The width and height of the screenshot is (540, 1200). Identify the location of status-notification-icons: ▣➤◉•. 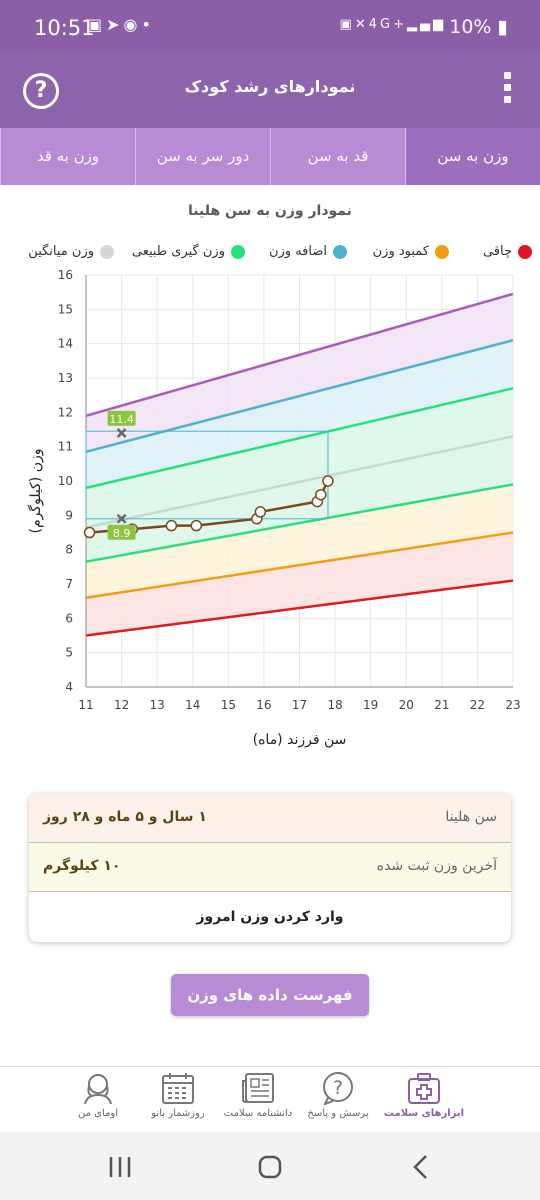
(121, 24).